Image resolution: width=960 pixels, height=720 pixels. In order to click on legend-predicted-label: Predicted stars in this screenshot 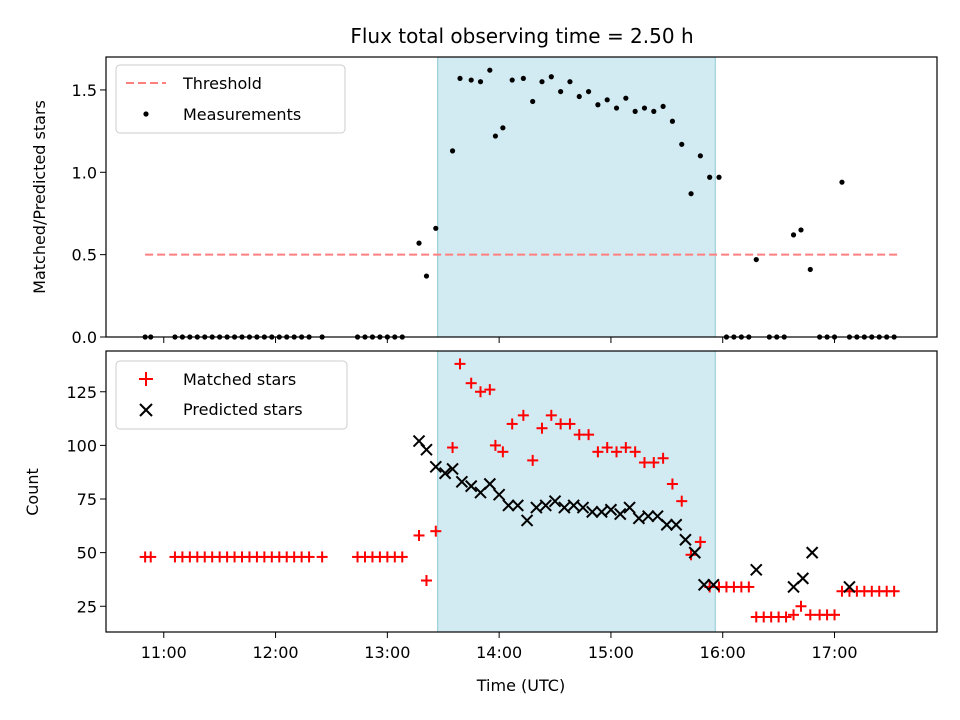, I will do `click(243, 409)`.